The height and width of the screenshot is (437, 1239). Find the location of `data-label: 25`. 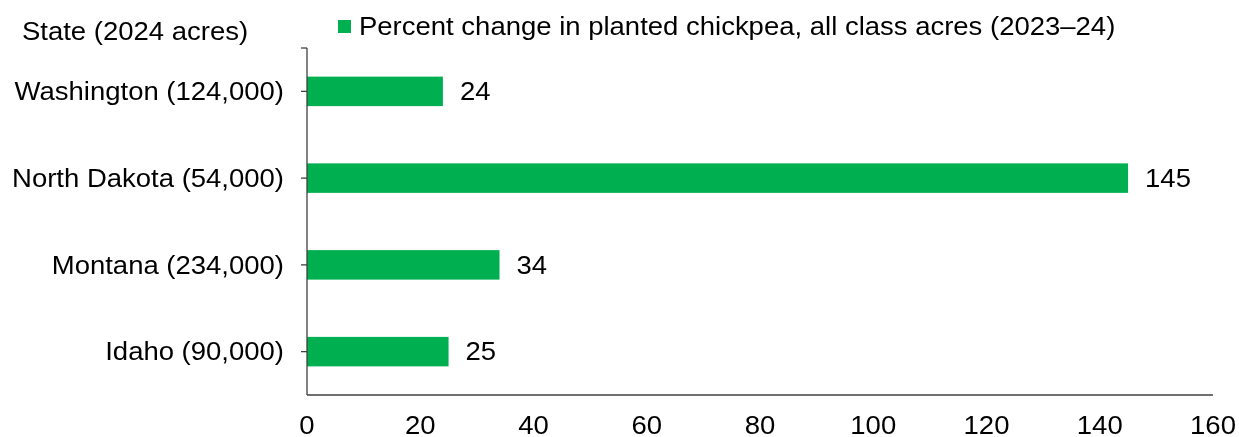

data-label: 25 is located at coordinates (481, 352).